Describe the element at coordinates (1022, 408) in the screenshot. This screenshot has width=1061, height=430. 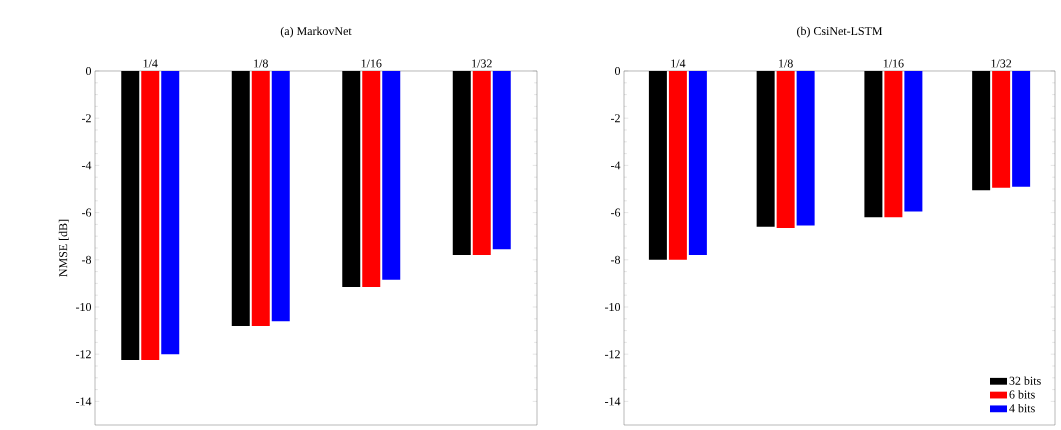
I see `legend-label: 4 bits` at that location.